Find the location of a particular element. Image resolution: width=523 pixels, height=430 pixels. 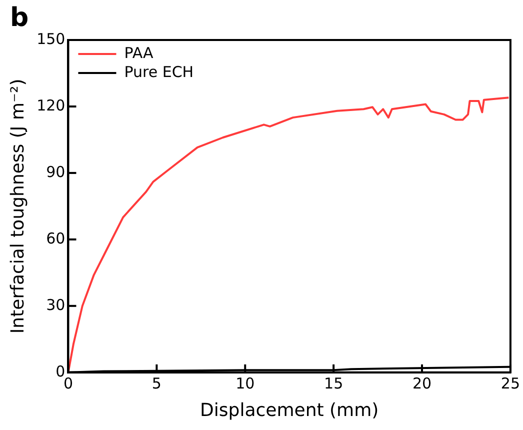

y-tick-label: 120 is located at coordinates (51, 105).